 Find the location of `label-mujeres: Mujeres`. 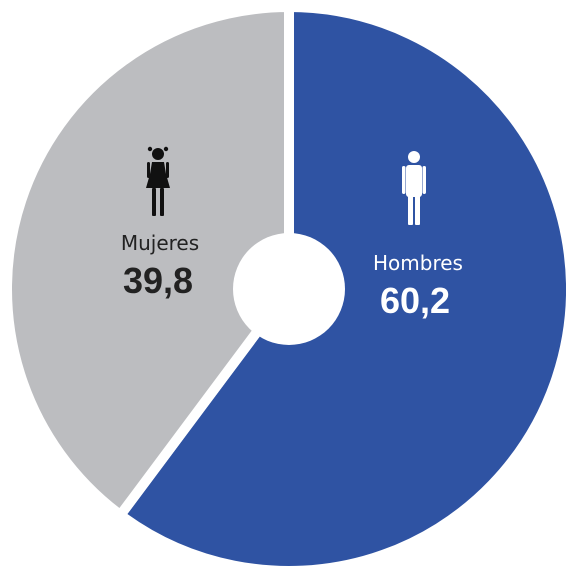

label-mujeres: Mujeres is located at coordinates (160, 243).